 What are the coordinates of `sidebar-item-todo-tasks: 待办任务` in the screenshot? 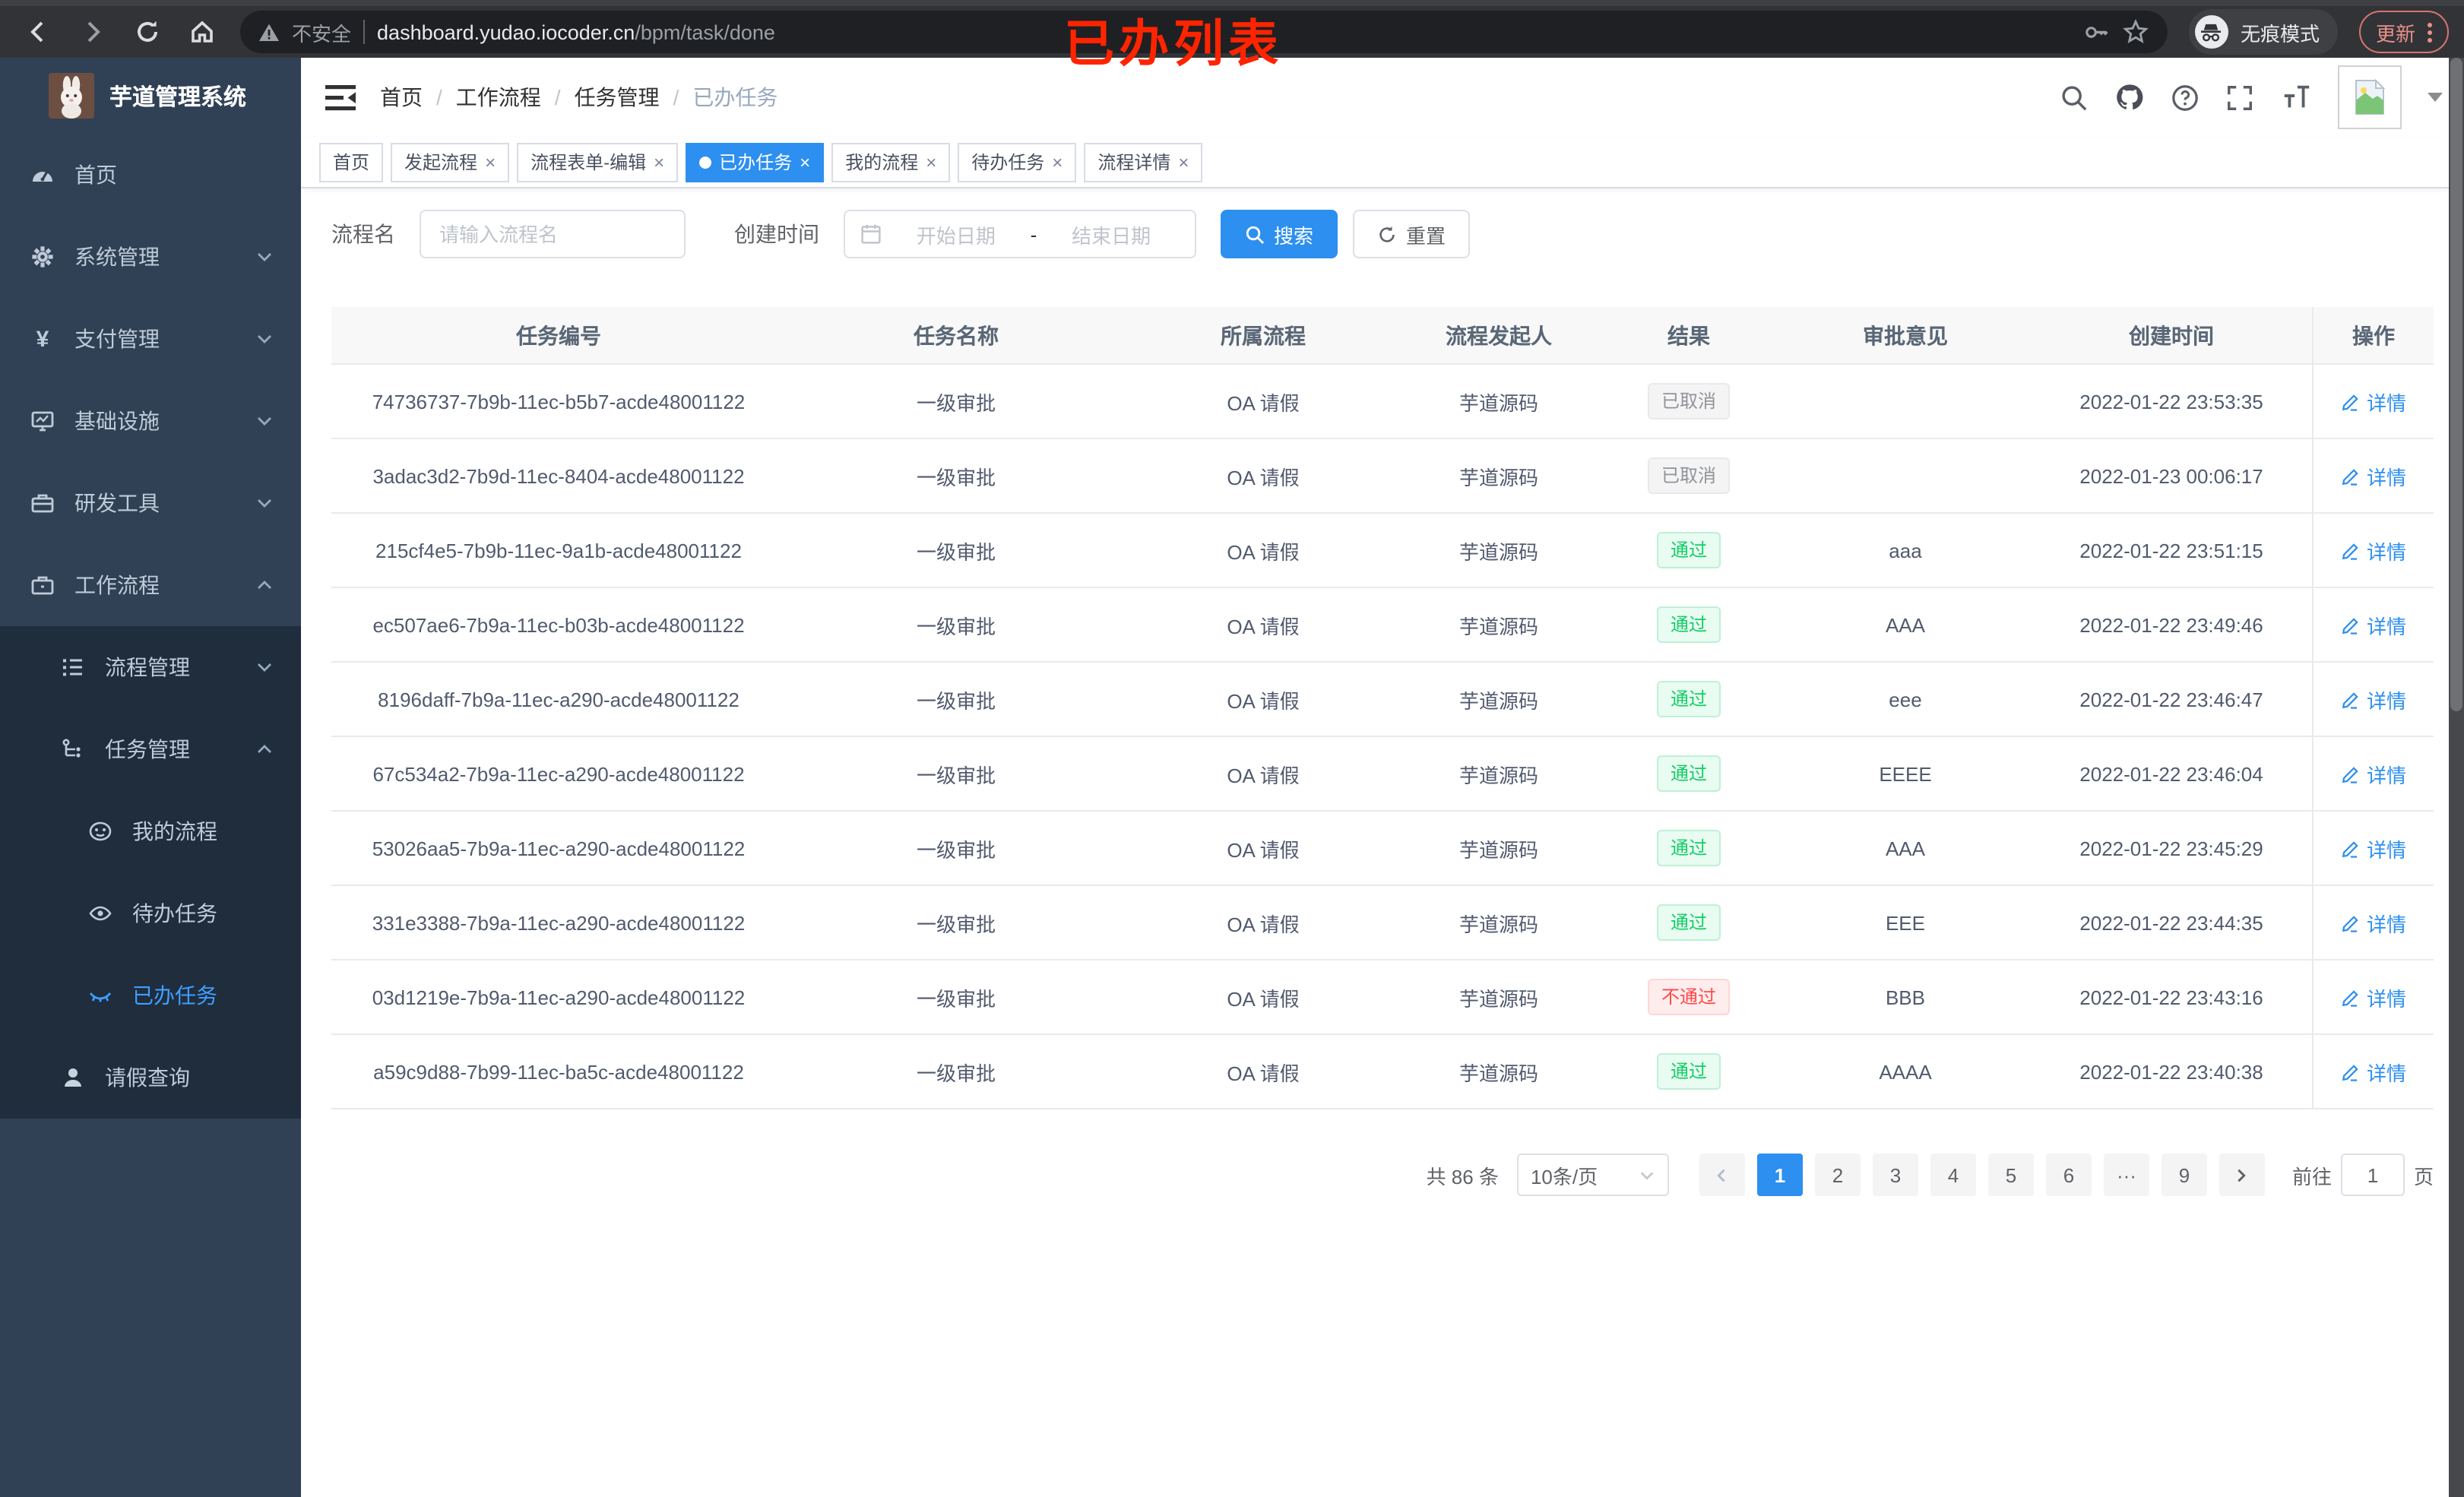 It's located at (150, 913).